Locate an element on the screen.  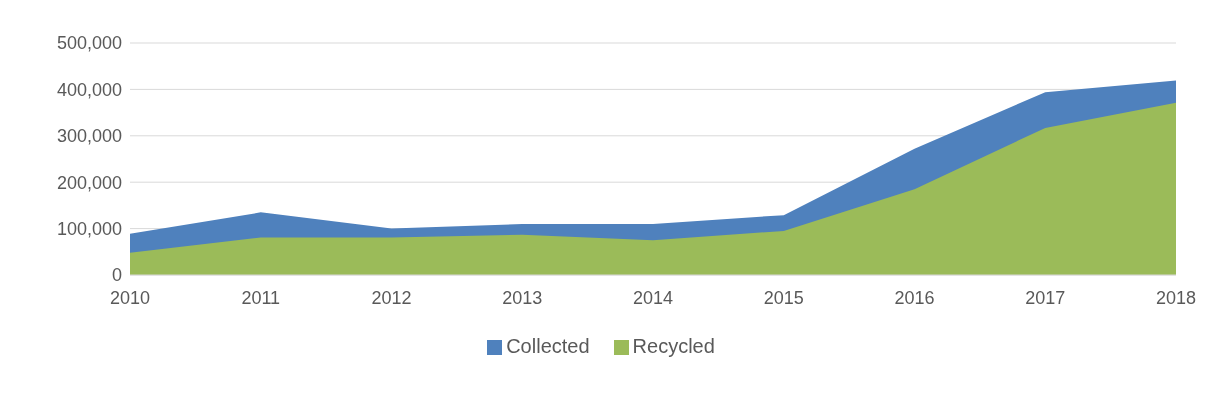
x-tick-label: 2017 is located at coordinates (1045, 297).